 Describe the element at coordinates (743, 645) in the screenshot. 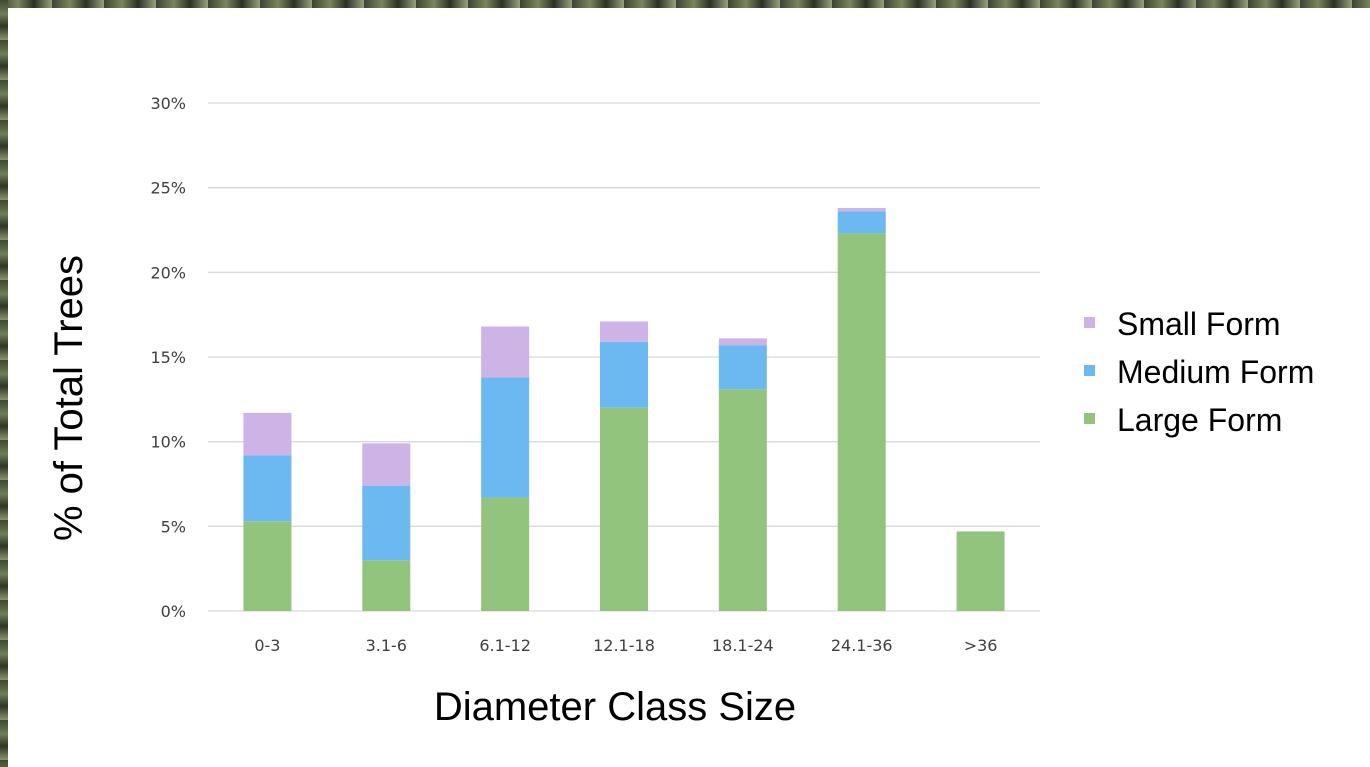

I see `x-tick-label: 18.1-24` at that location.